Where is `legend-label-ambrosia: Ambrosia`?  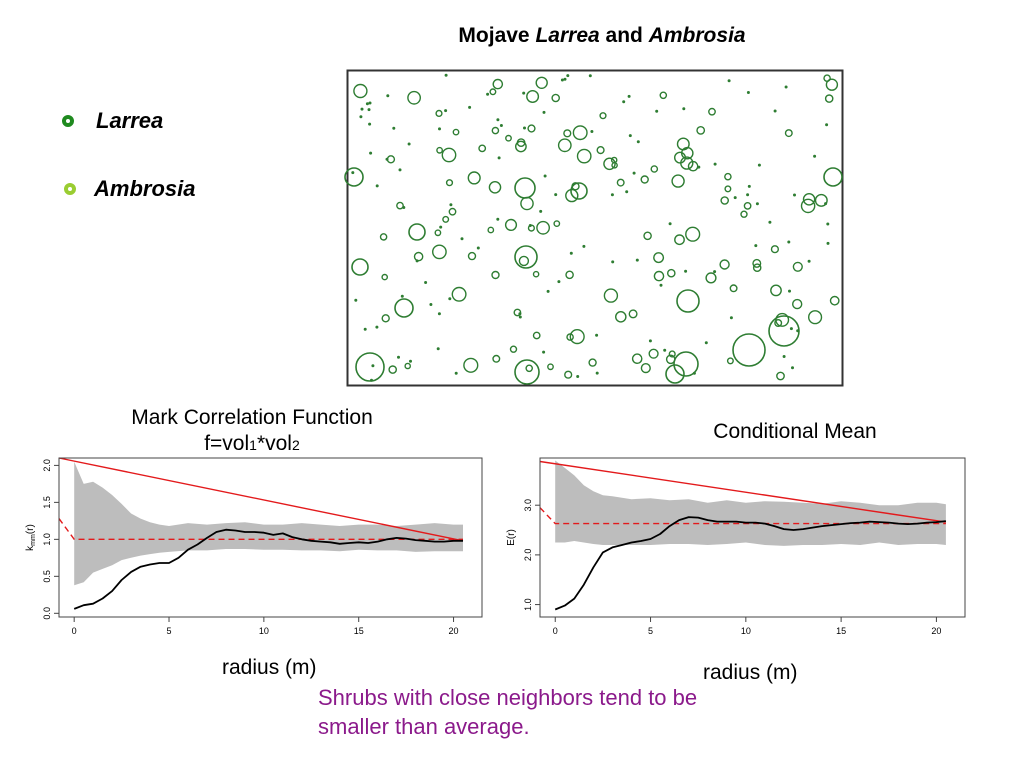 legend-label-ambrosia: Ambrosia is located at coordinates (145, 188).